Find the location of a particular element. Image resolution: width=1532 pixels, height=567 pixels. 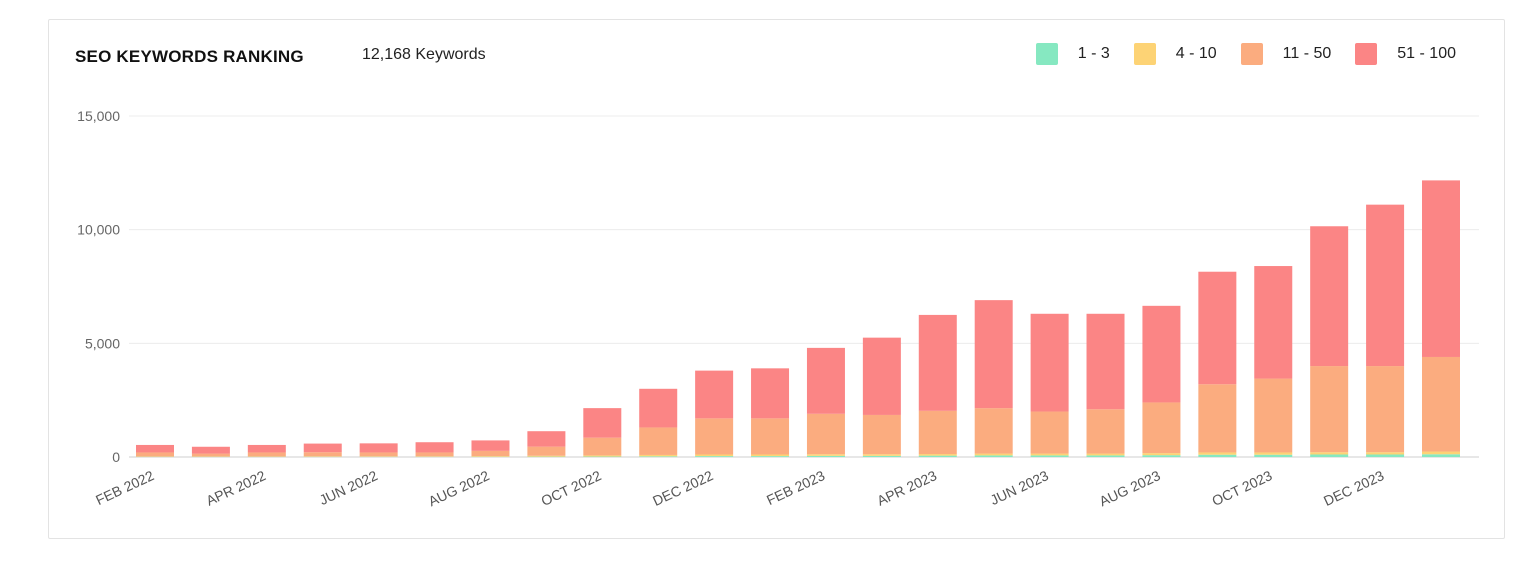

x-tick-label: FEB 2022 is located at coordinates (124, 487).